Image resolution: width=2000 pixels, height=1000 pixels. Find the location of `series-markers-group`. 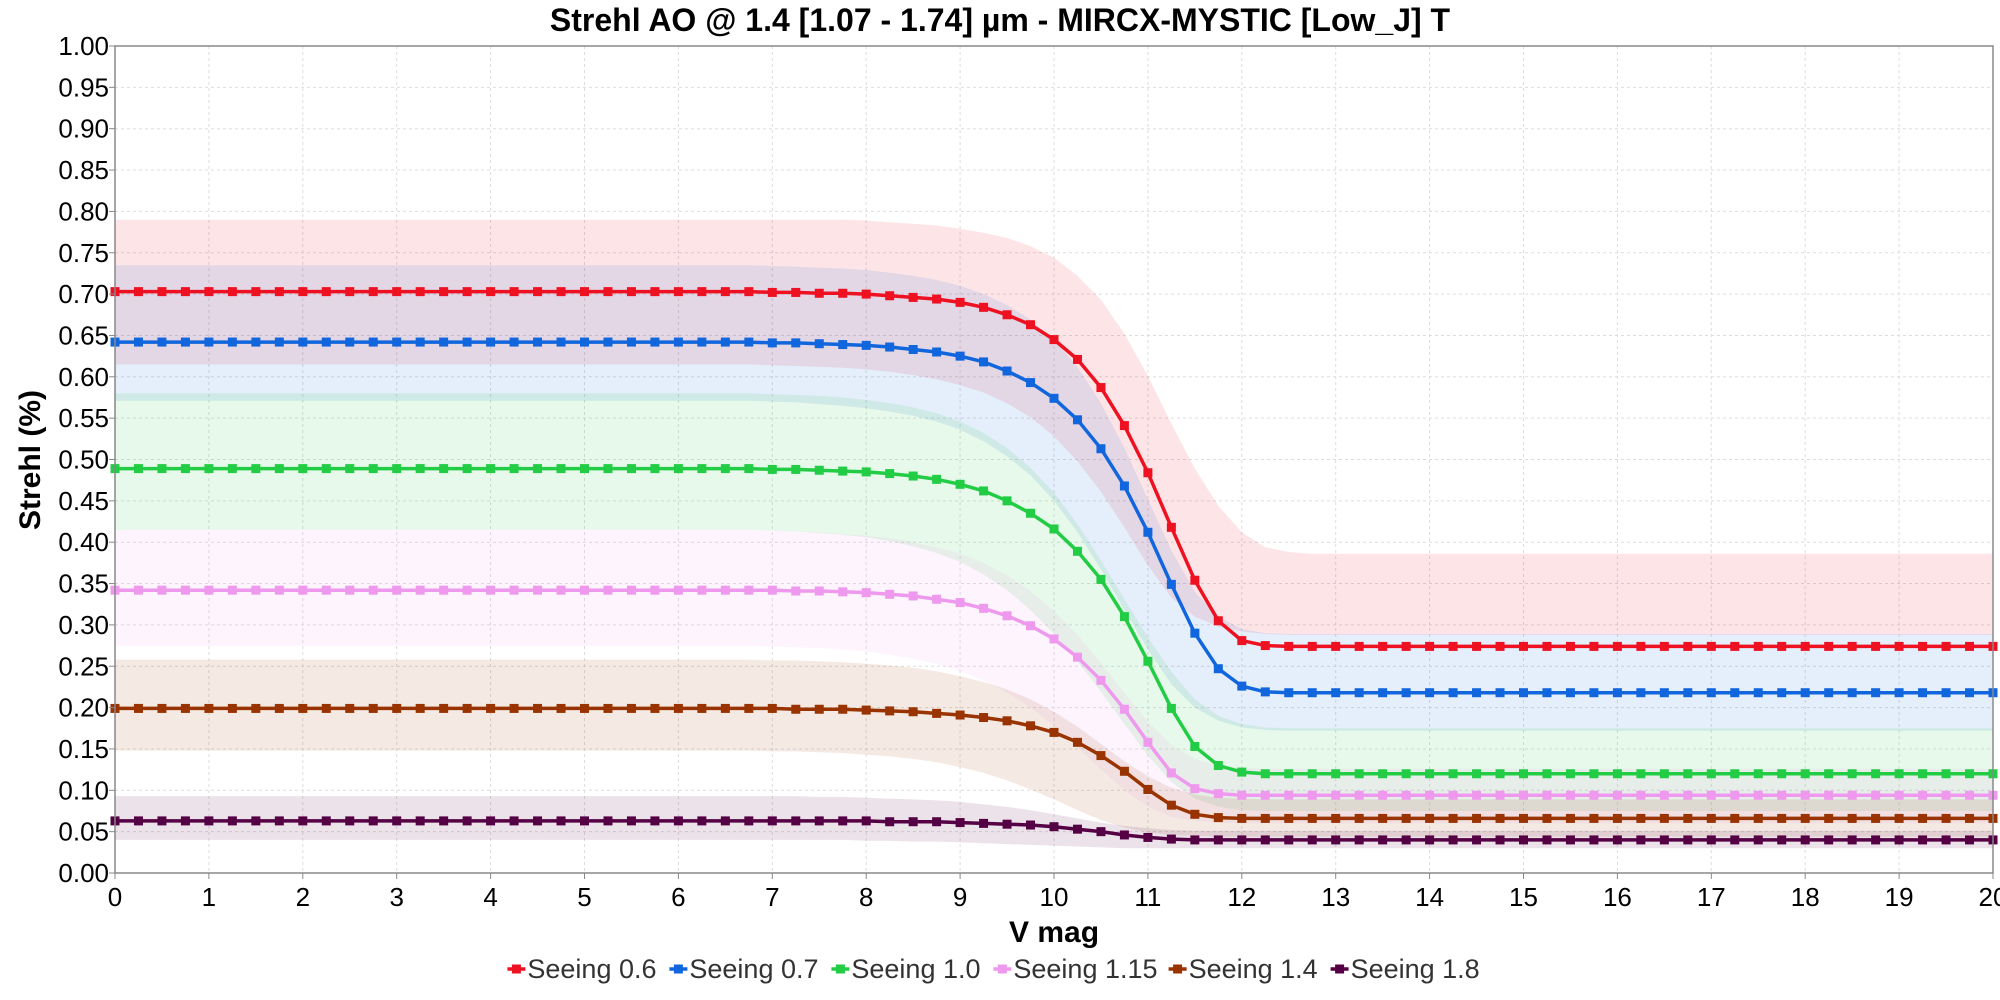

series-markers-group is located at coordinates (1054, 830).